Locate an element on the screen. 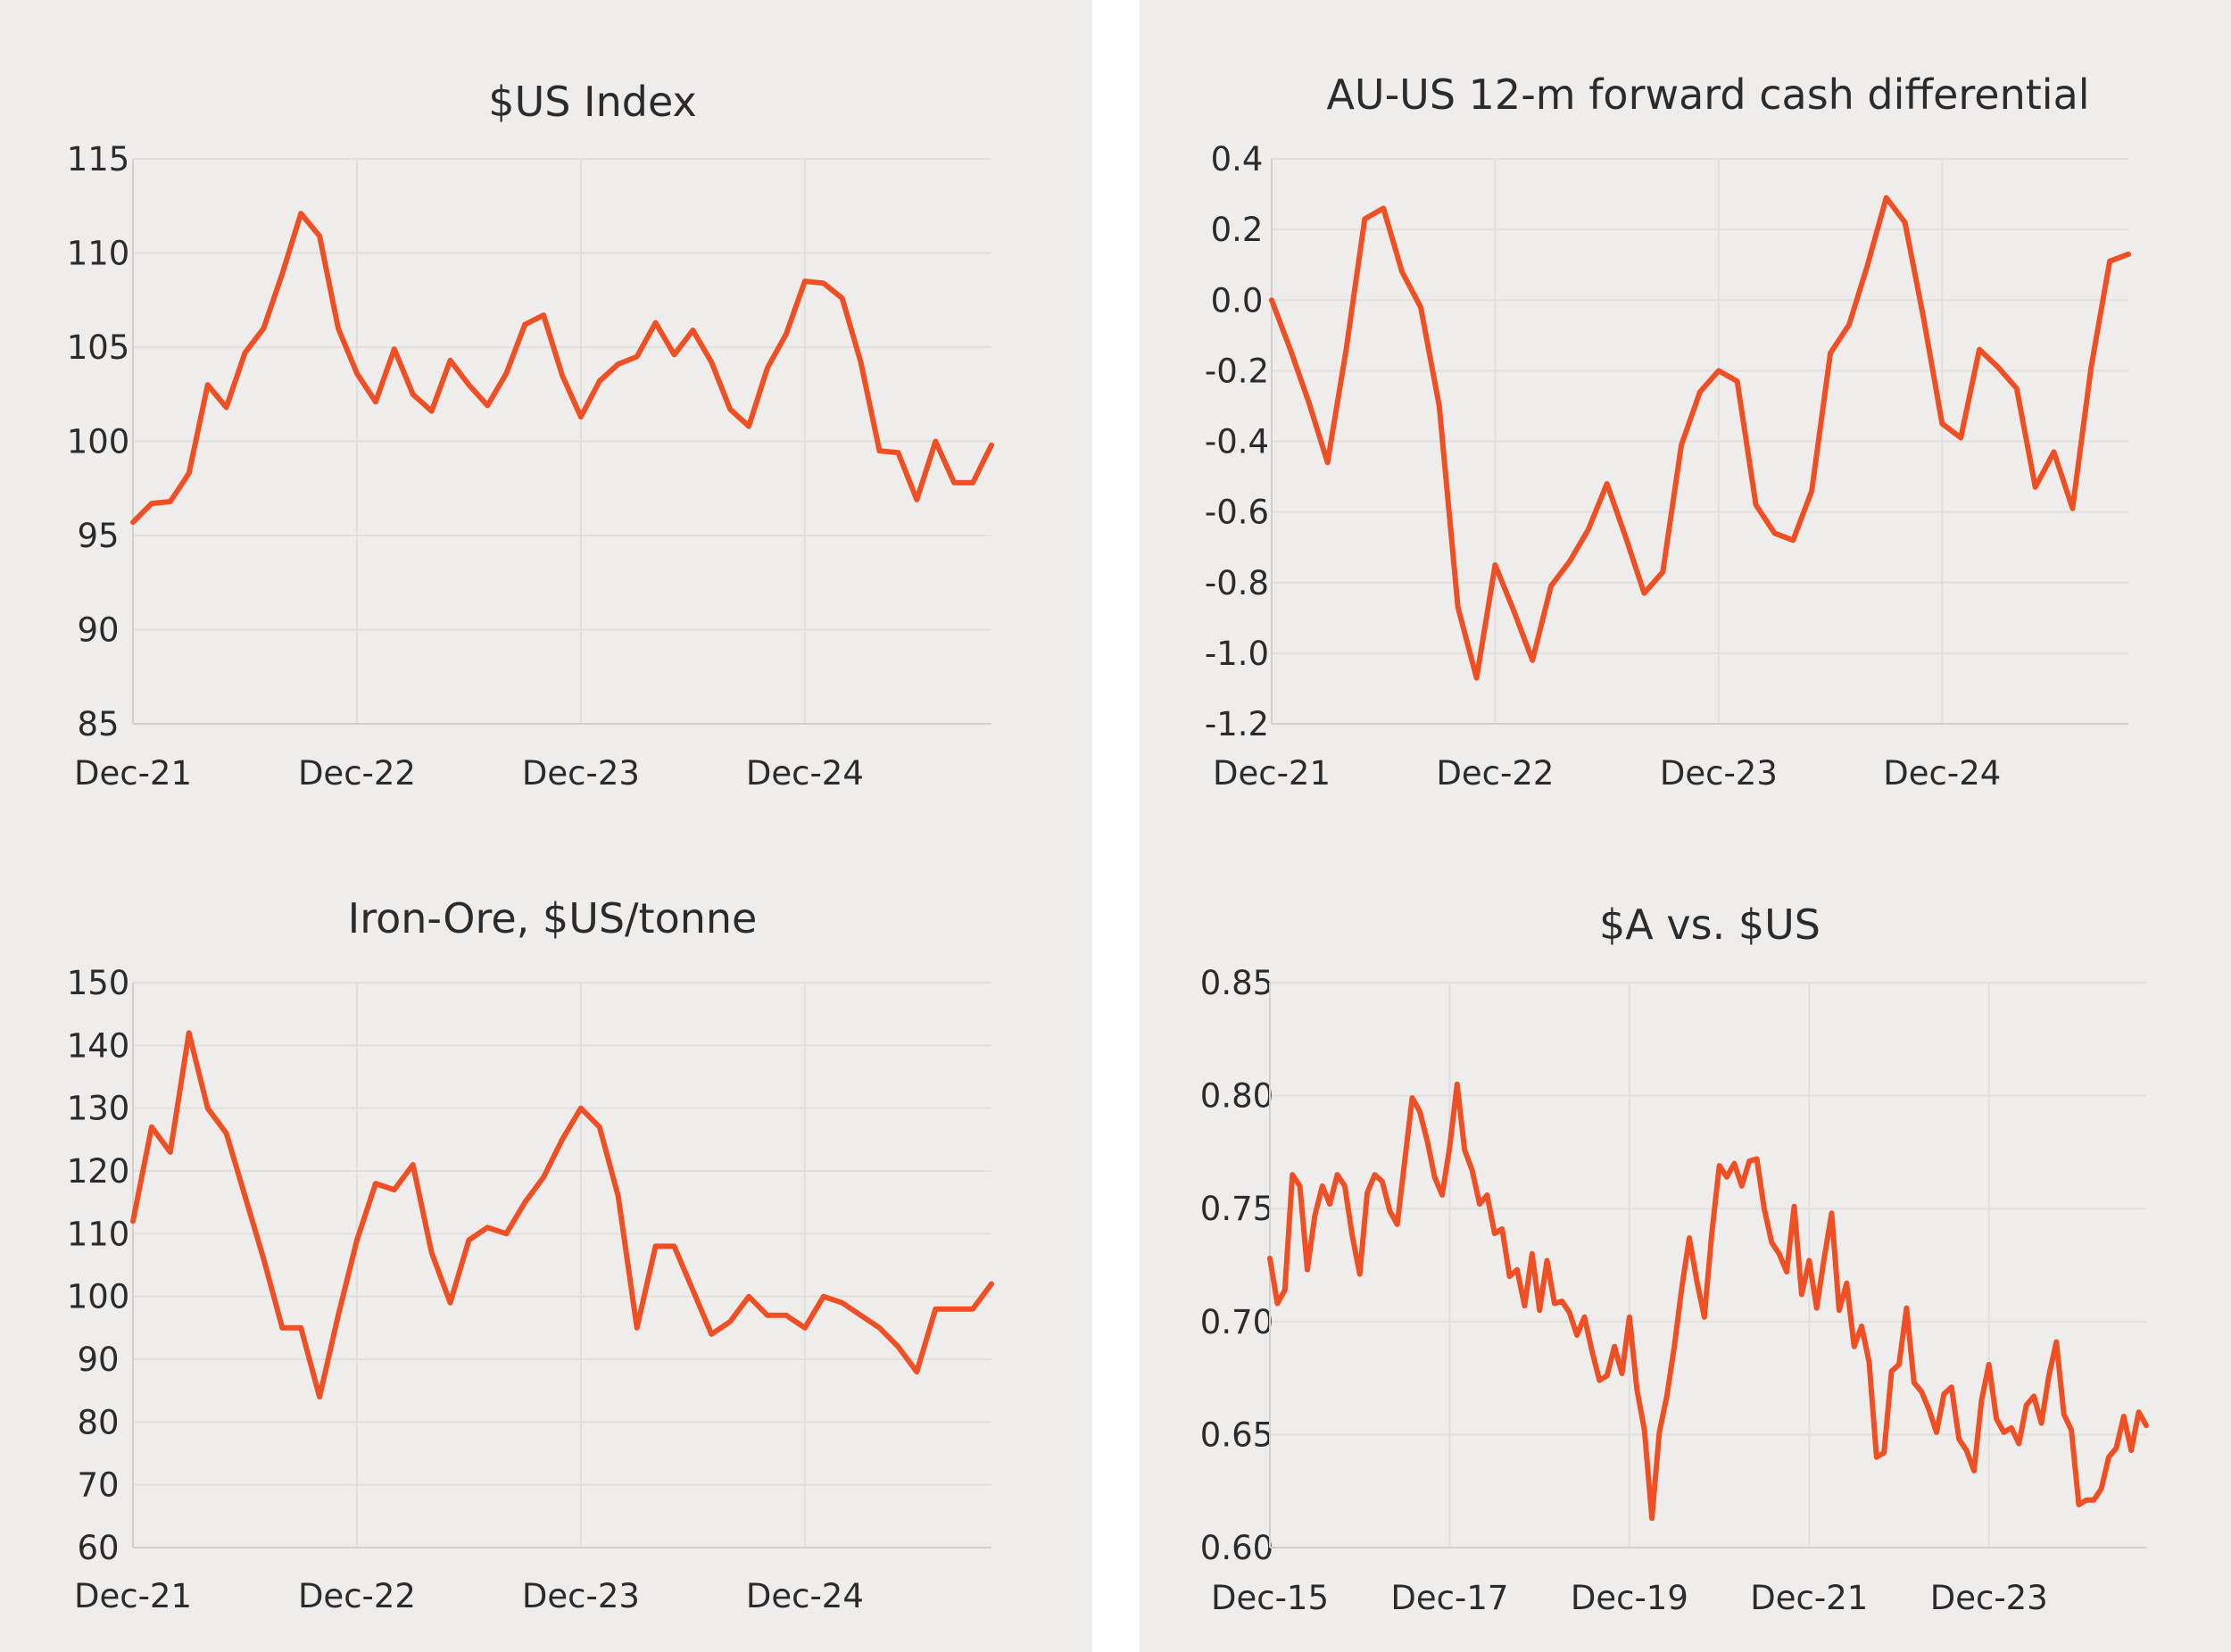 The image size is (2231, 1652). y-tick-label: -0.2 is located at coordinates (1237, 371).